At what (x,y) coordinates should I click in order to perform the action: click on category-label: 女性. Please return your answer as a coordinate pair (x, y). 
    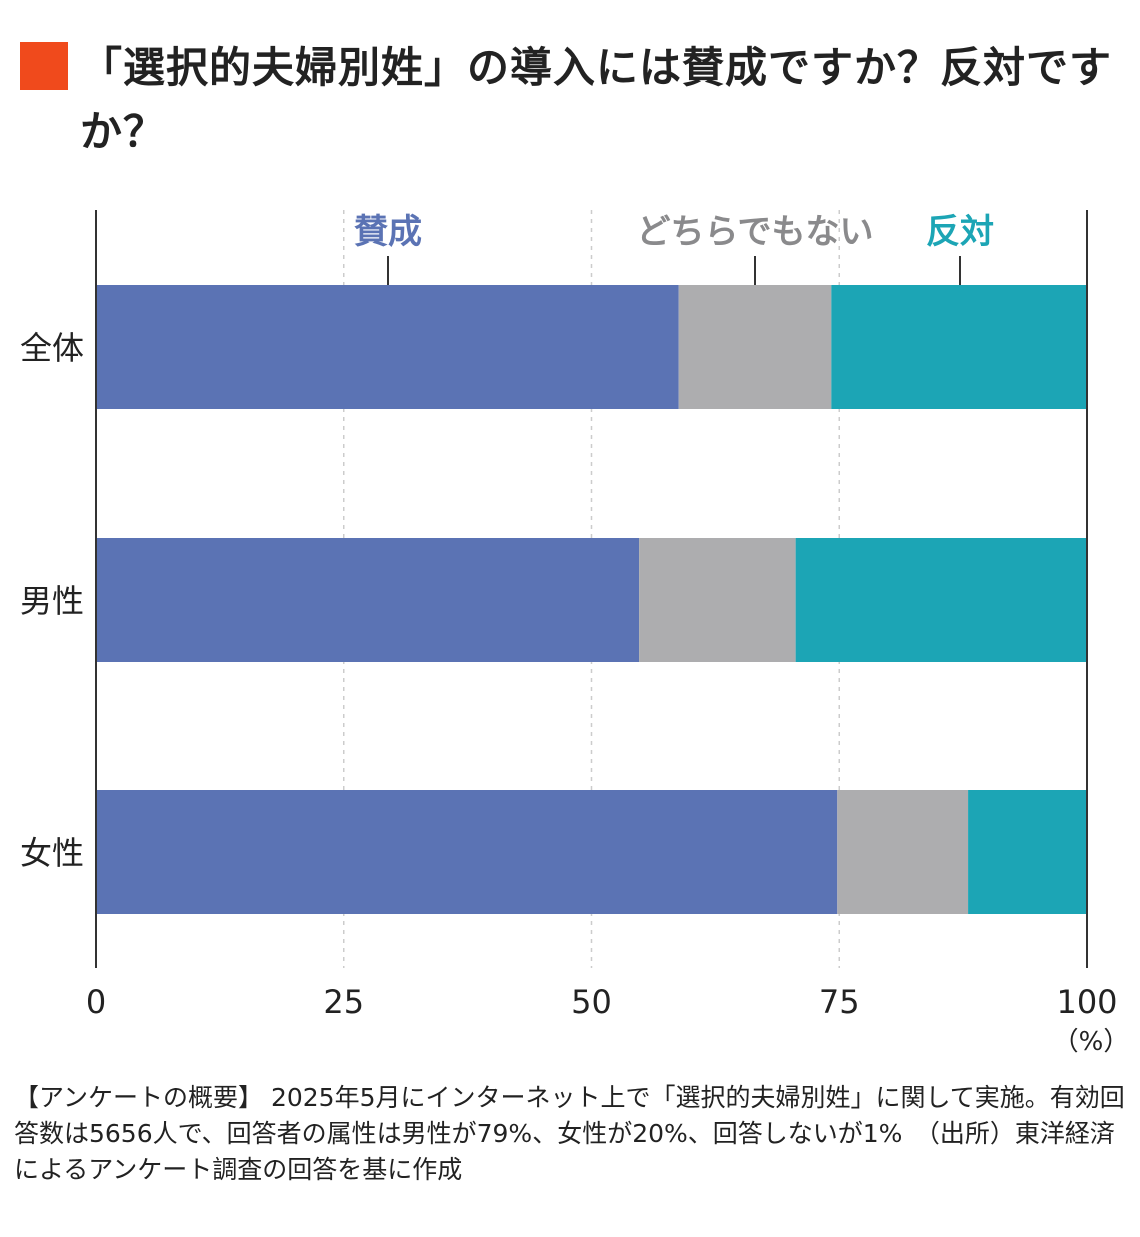
    Looking at the image, I should click on (52, 853).